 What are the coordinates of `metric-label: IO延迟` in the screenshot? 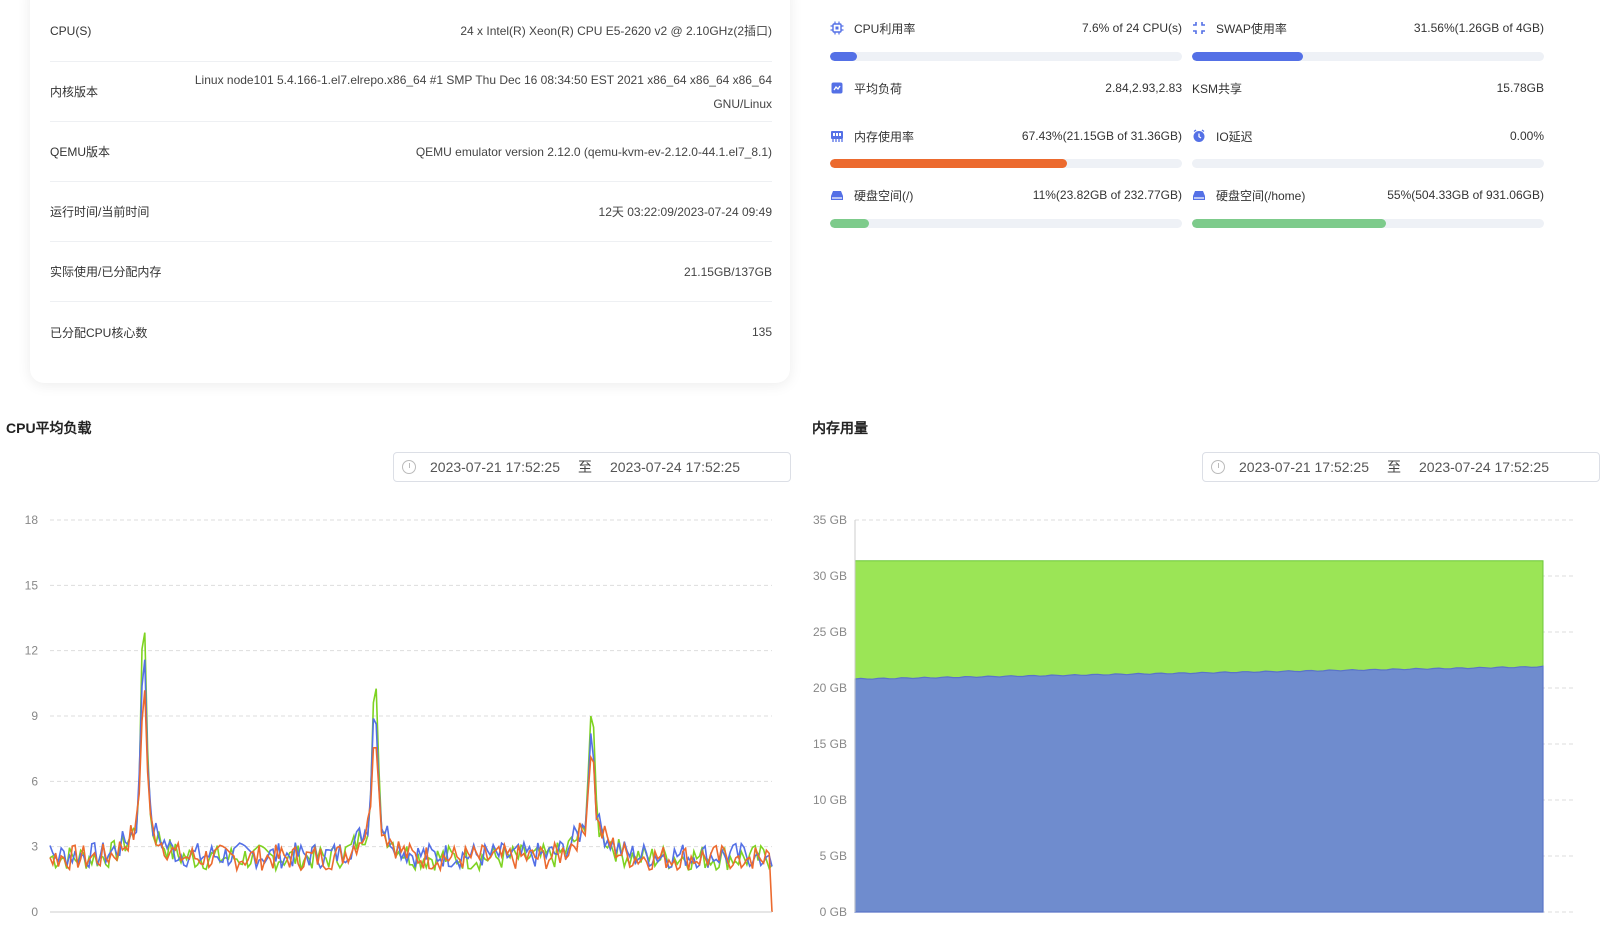 It's located at (1234, 136).